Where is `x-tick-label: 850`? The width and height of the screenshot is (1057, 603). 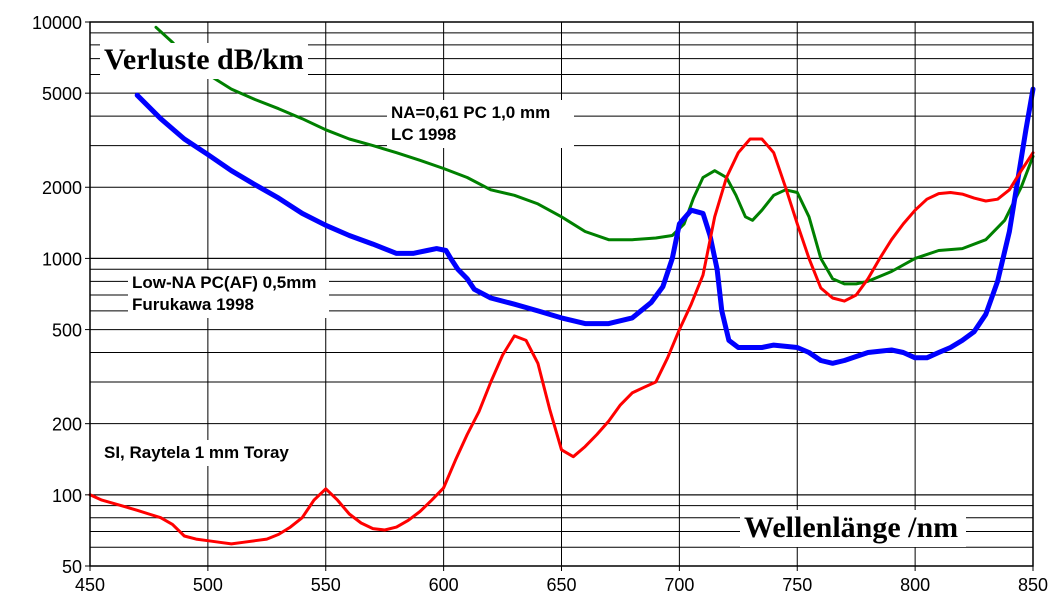 x-tick-label: 850 is located at coordinates (1033, 585).